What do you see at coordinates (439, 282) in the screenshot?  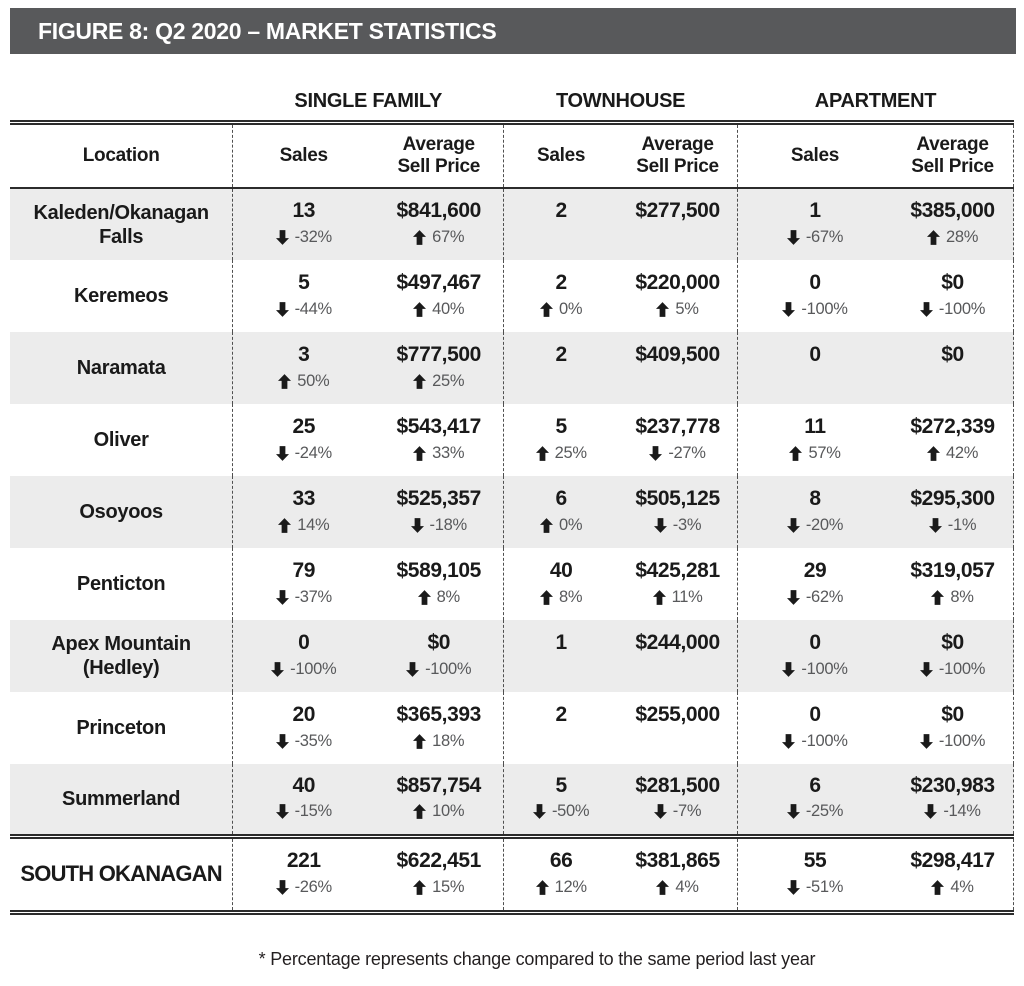 I see `stat-value: $497,467` at bounding box center [439, 282].